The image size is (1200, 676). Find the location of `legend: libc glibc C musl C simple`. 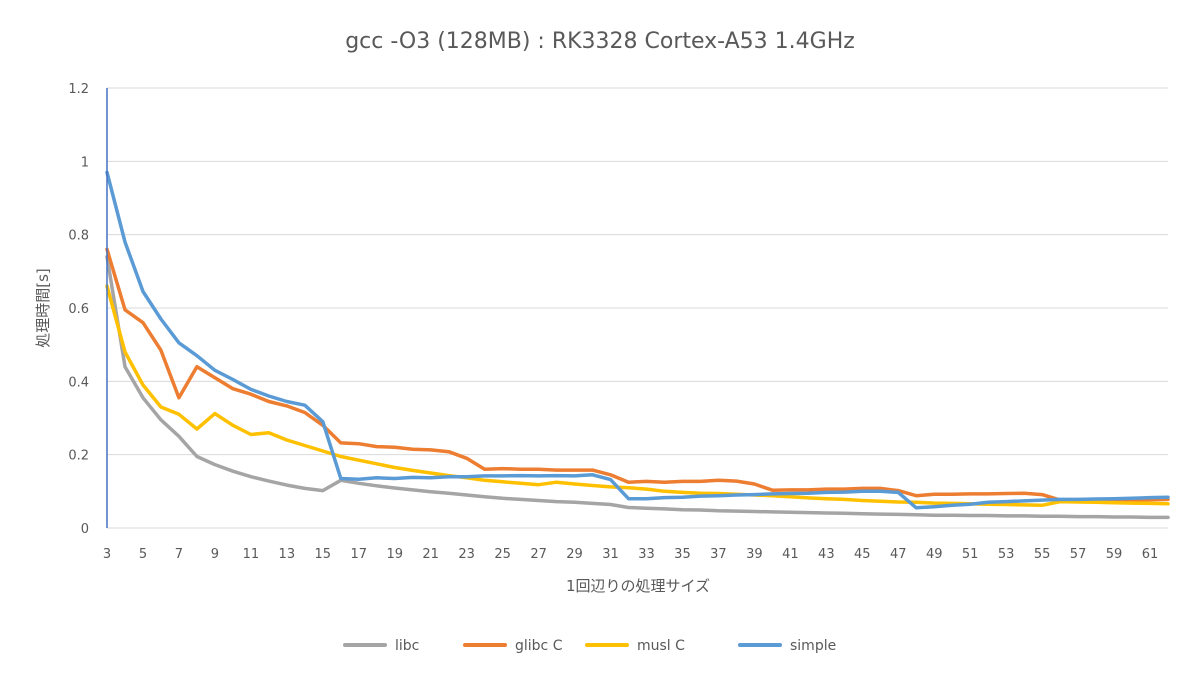

legend: libc glibc C musl C simple is located at coordinates (589, 646).